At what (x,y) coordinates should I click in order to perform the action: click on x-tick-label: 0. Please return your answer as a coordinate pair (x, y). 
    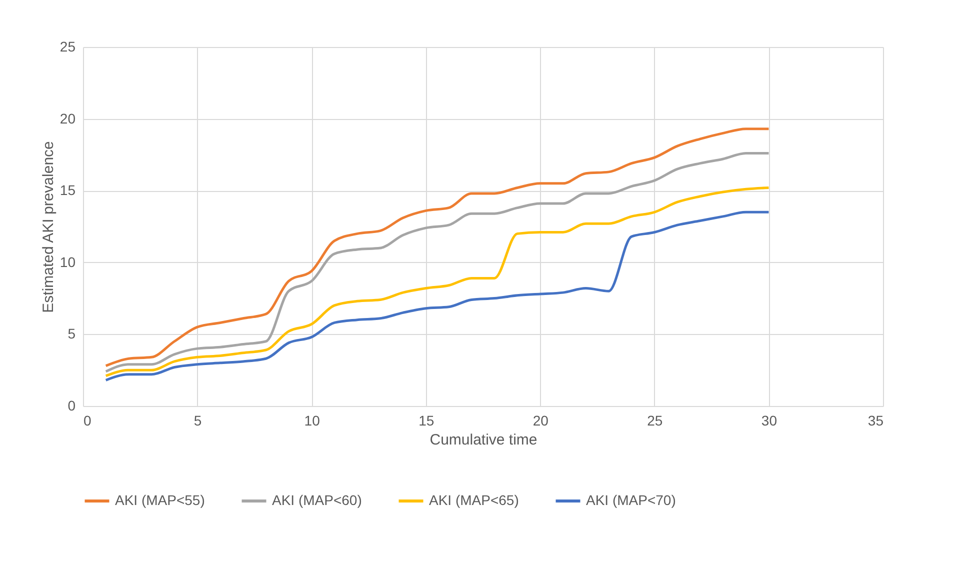
    Looking at the image, I should click on (88, 420).